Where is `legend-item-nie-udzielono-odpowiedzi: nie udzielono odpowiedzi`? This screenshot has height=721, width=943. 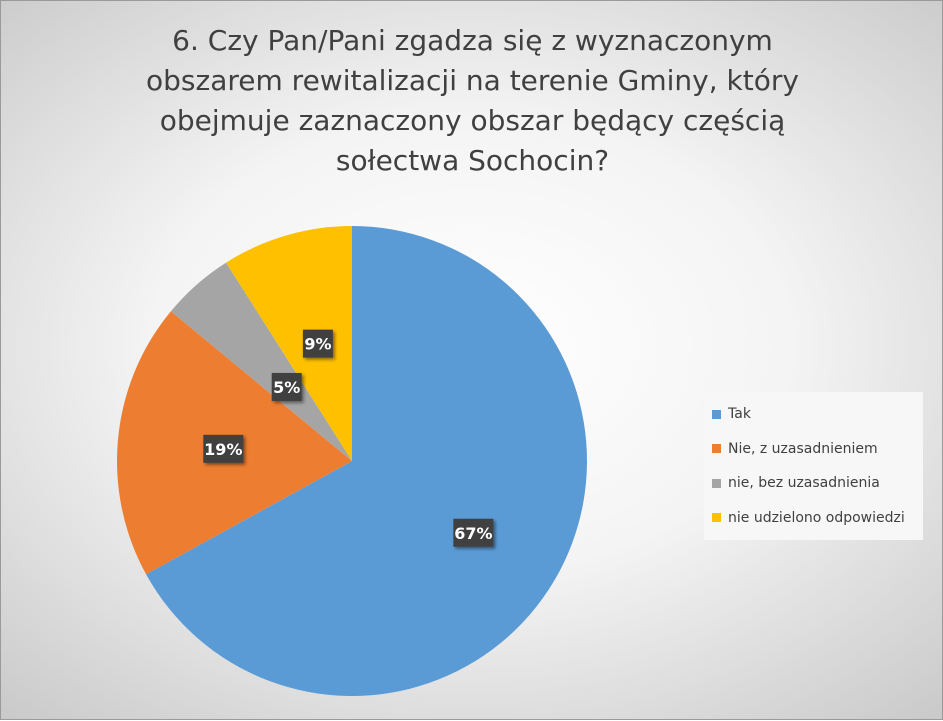 legend-item-nie-udzielono-odpowiedzi: nie udzielono odpowiedzi is located at coordinates (817, 518).